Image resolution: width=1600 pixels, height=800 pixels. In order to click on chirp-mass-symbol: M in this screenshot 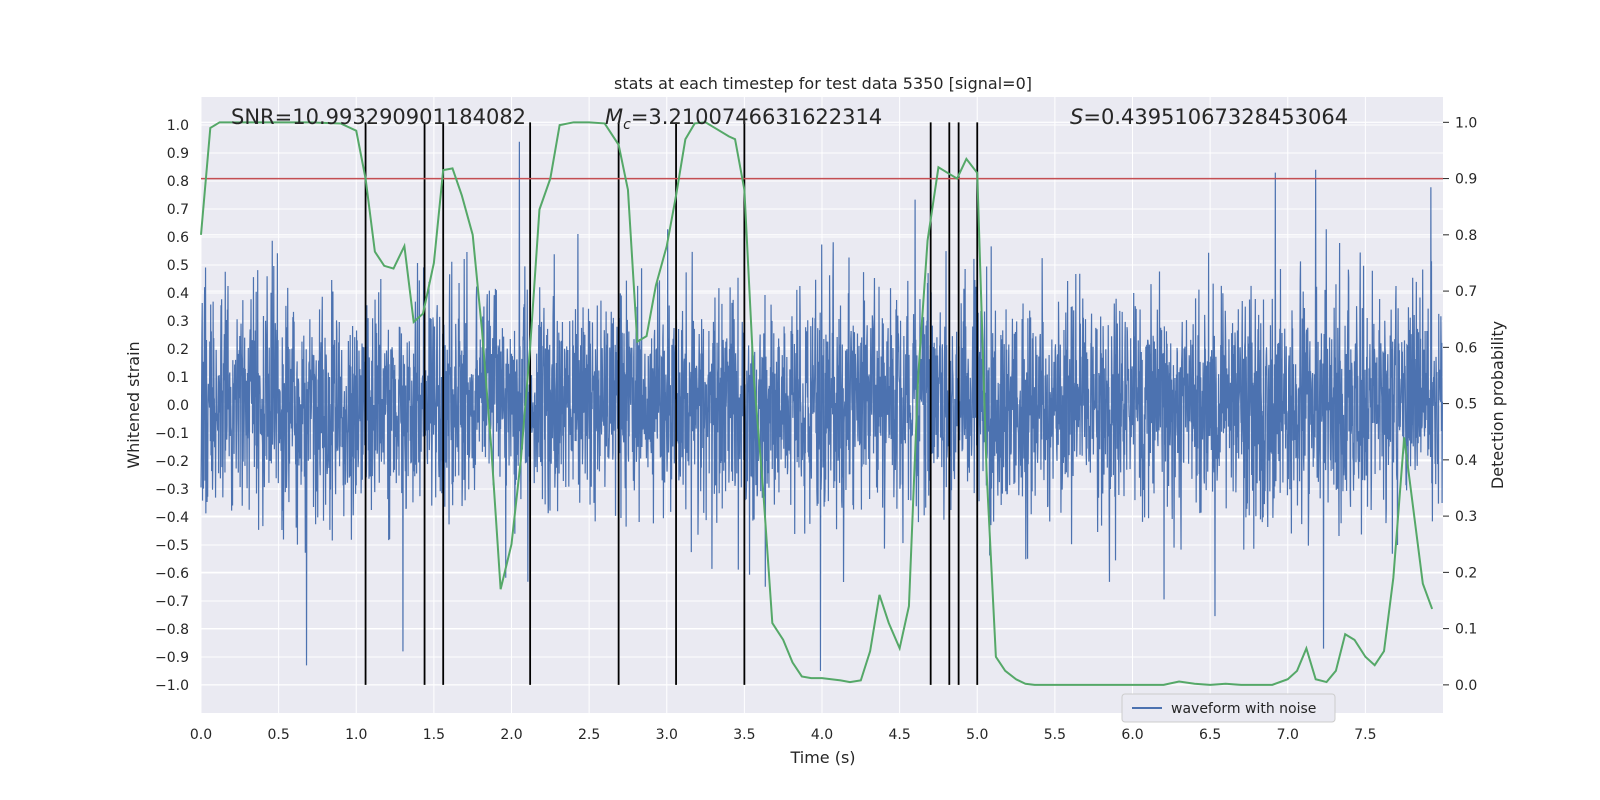, I will do `click(614, 117)`.